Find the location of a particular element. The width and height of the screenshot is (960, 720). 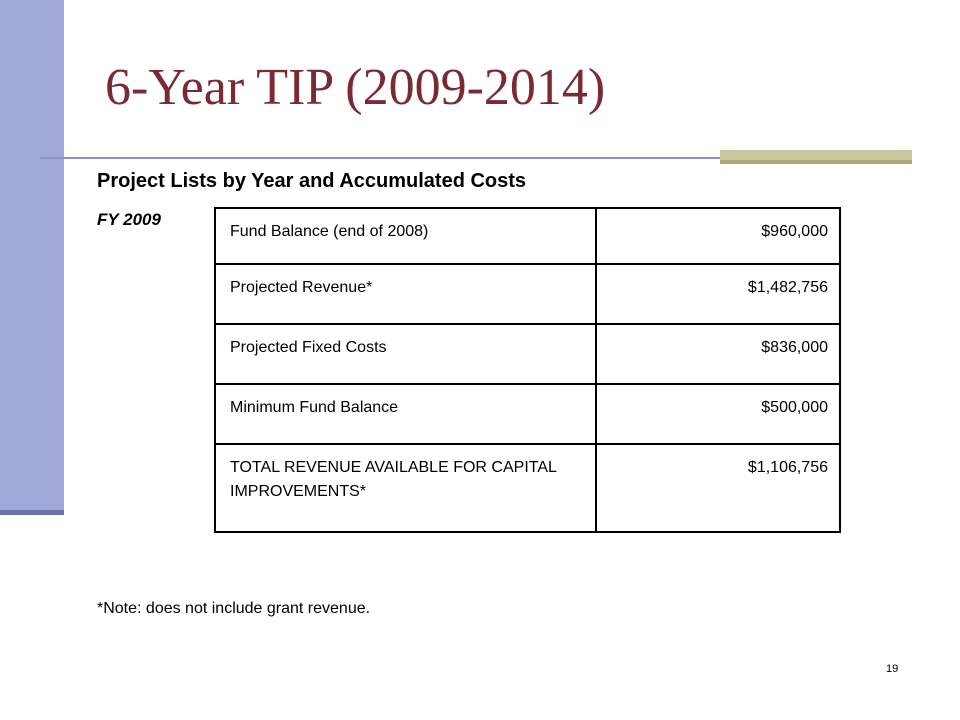

table-row: Projected Fixed Costs $836,000 is located at coordinates (527, 354).